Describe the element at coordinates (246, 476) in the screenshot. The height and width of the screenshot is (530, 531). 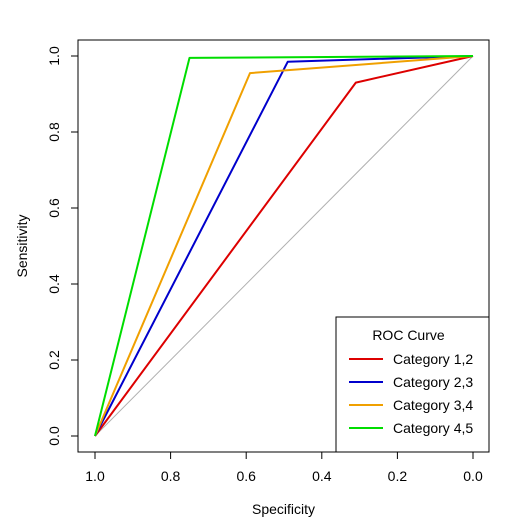
I see `x-tick-label: 0.6` at that location.